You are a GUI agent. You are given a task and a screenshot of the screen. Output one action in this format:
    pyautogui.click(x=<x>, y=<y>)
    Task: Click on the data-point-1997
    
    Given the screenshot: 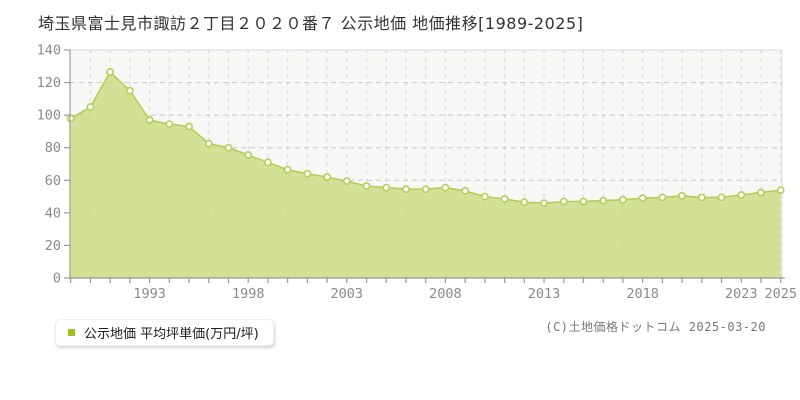 What is the action you would take?
    pyautogui.click(x=228, y=147)
    